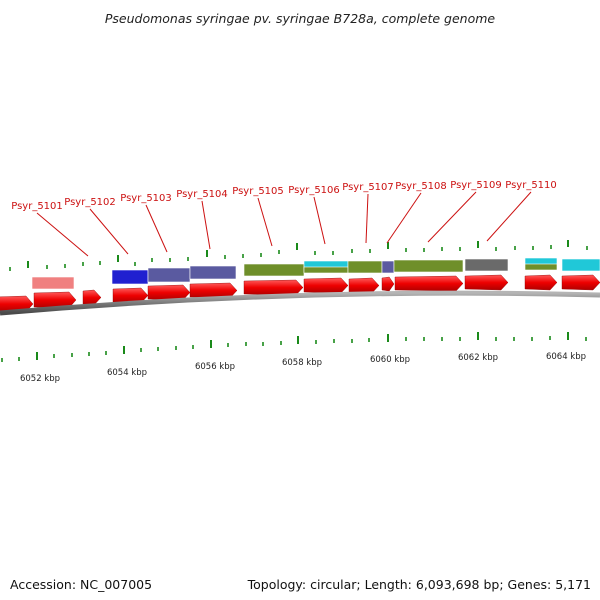  I want to click on gene-label: Psyr_5108, so click(421, 186).